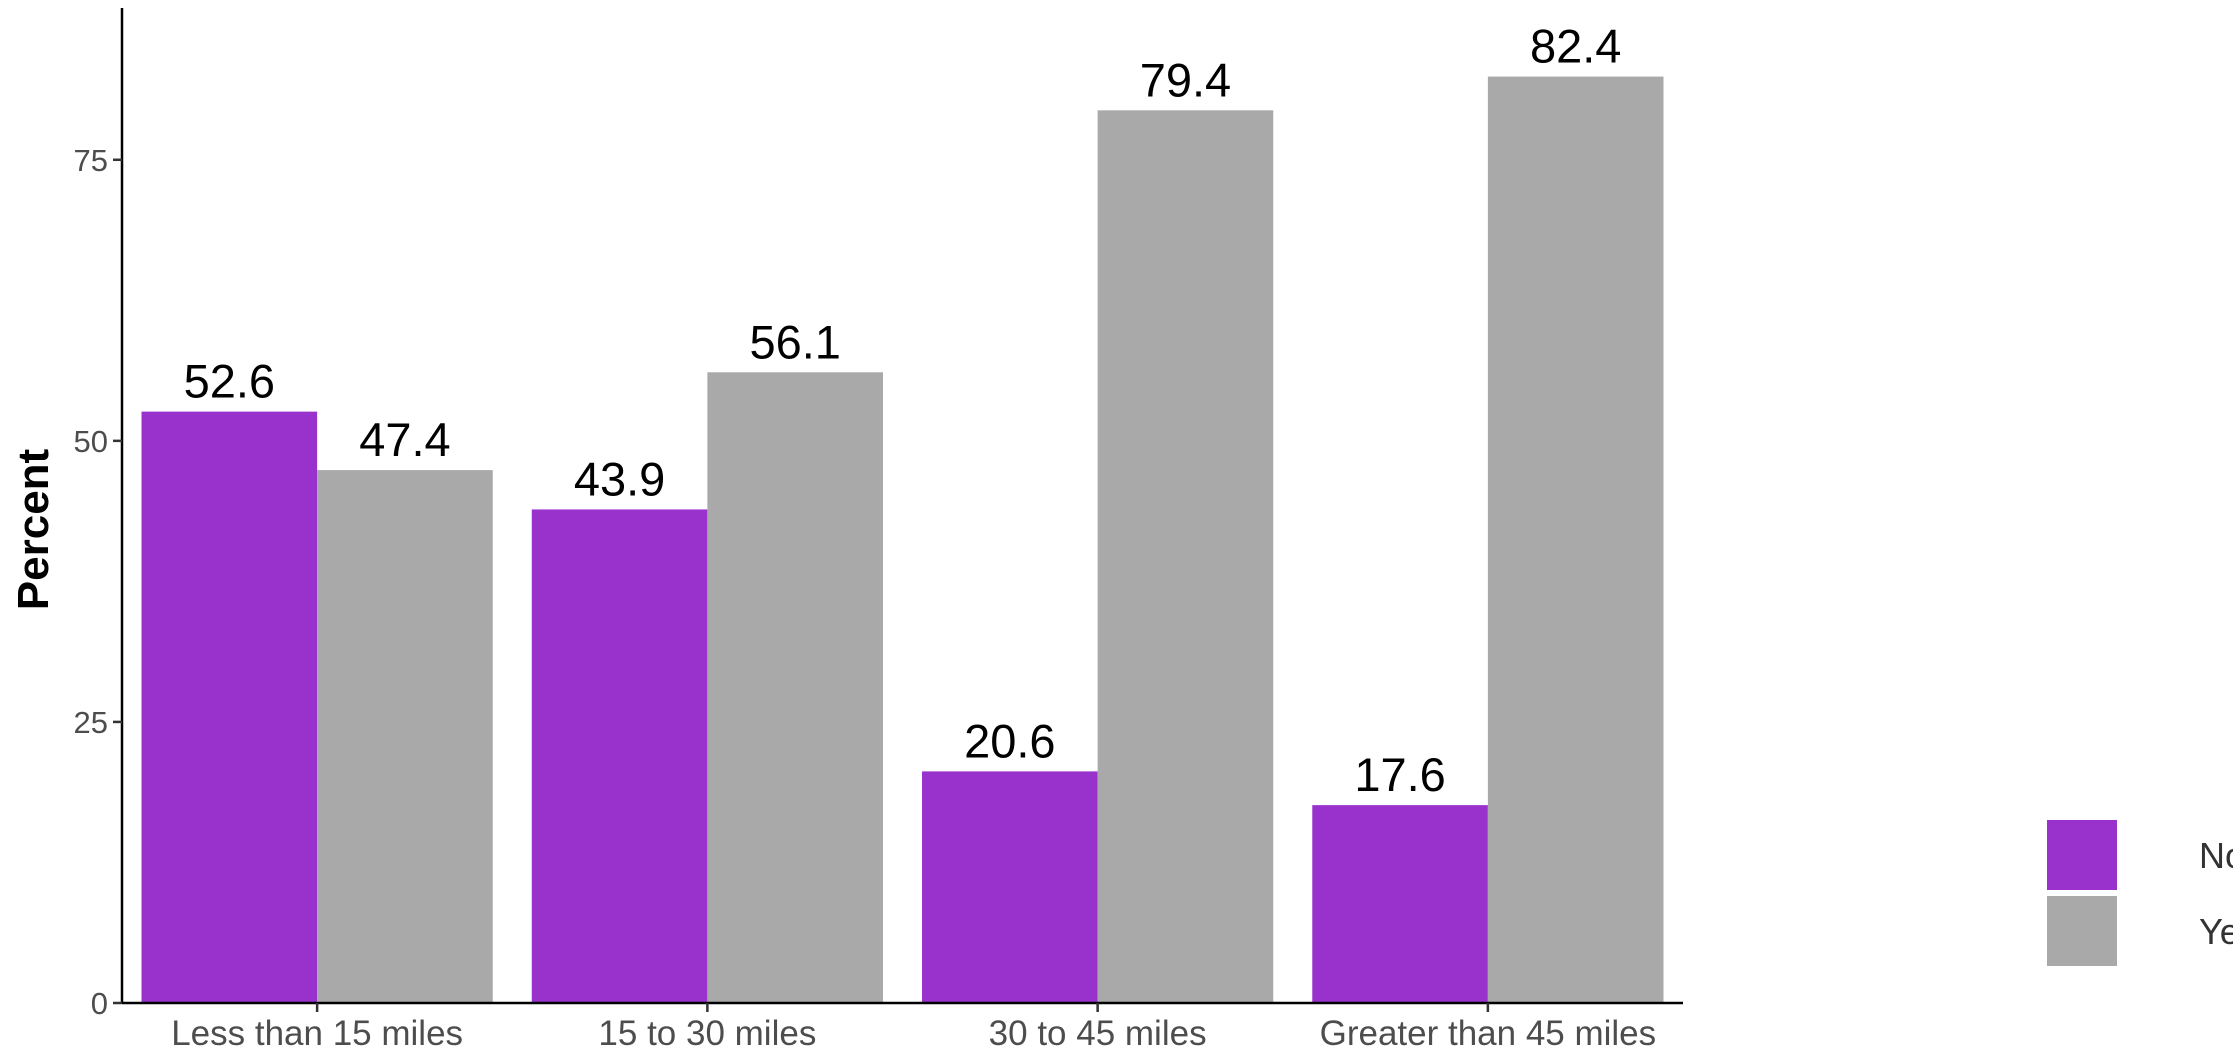 The image size is (2233, 1051). Describe the element at coordinates (91, 722) in the screenshot. I see `y-tick-label: 25` at that location.